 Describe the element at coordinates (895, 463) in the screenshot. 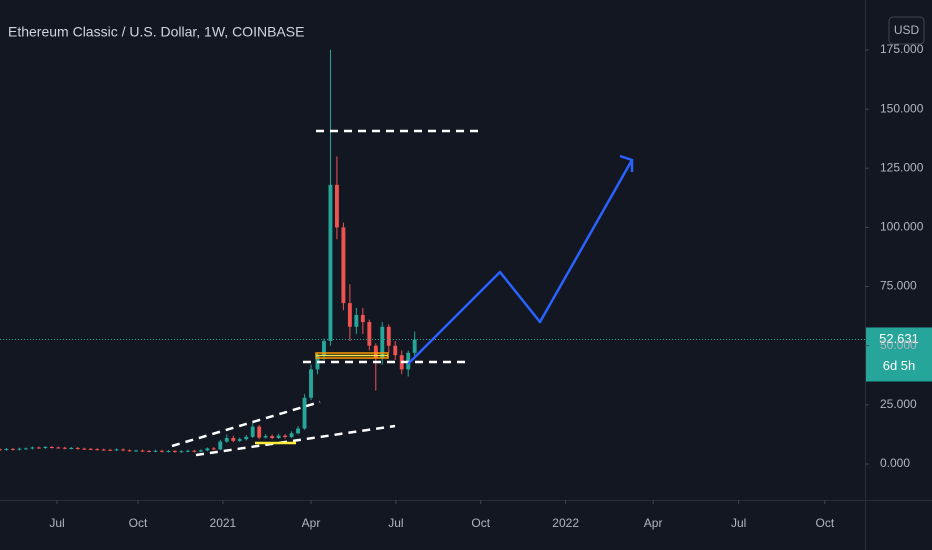

I see `y-tick-label: 0.000` at that location.